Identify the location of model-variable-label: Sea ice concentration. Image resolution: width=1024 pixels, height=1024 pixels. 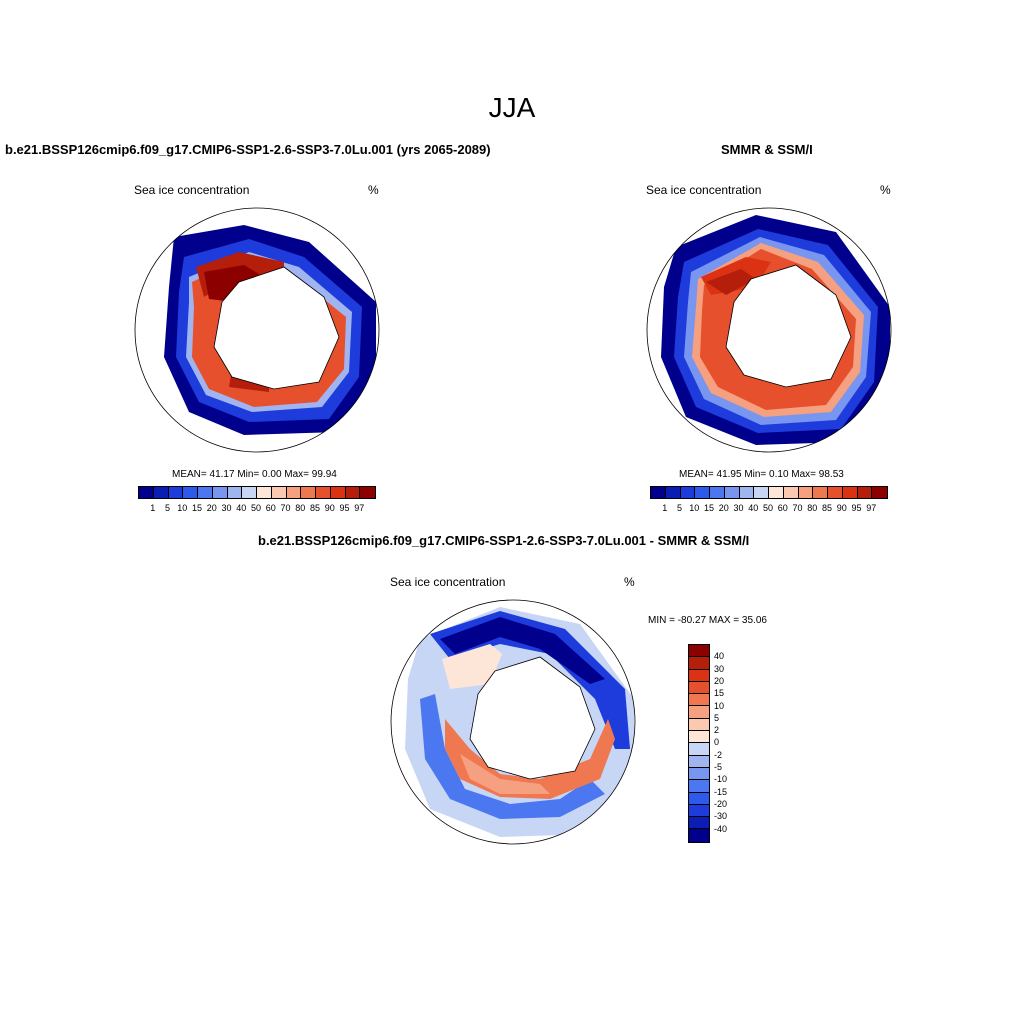
(192, 190).